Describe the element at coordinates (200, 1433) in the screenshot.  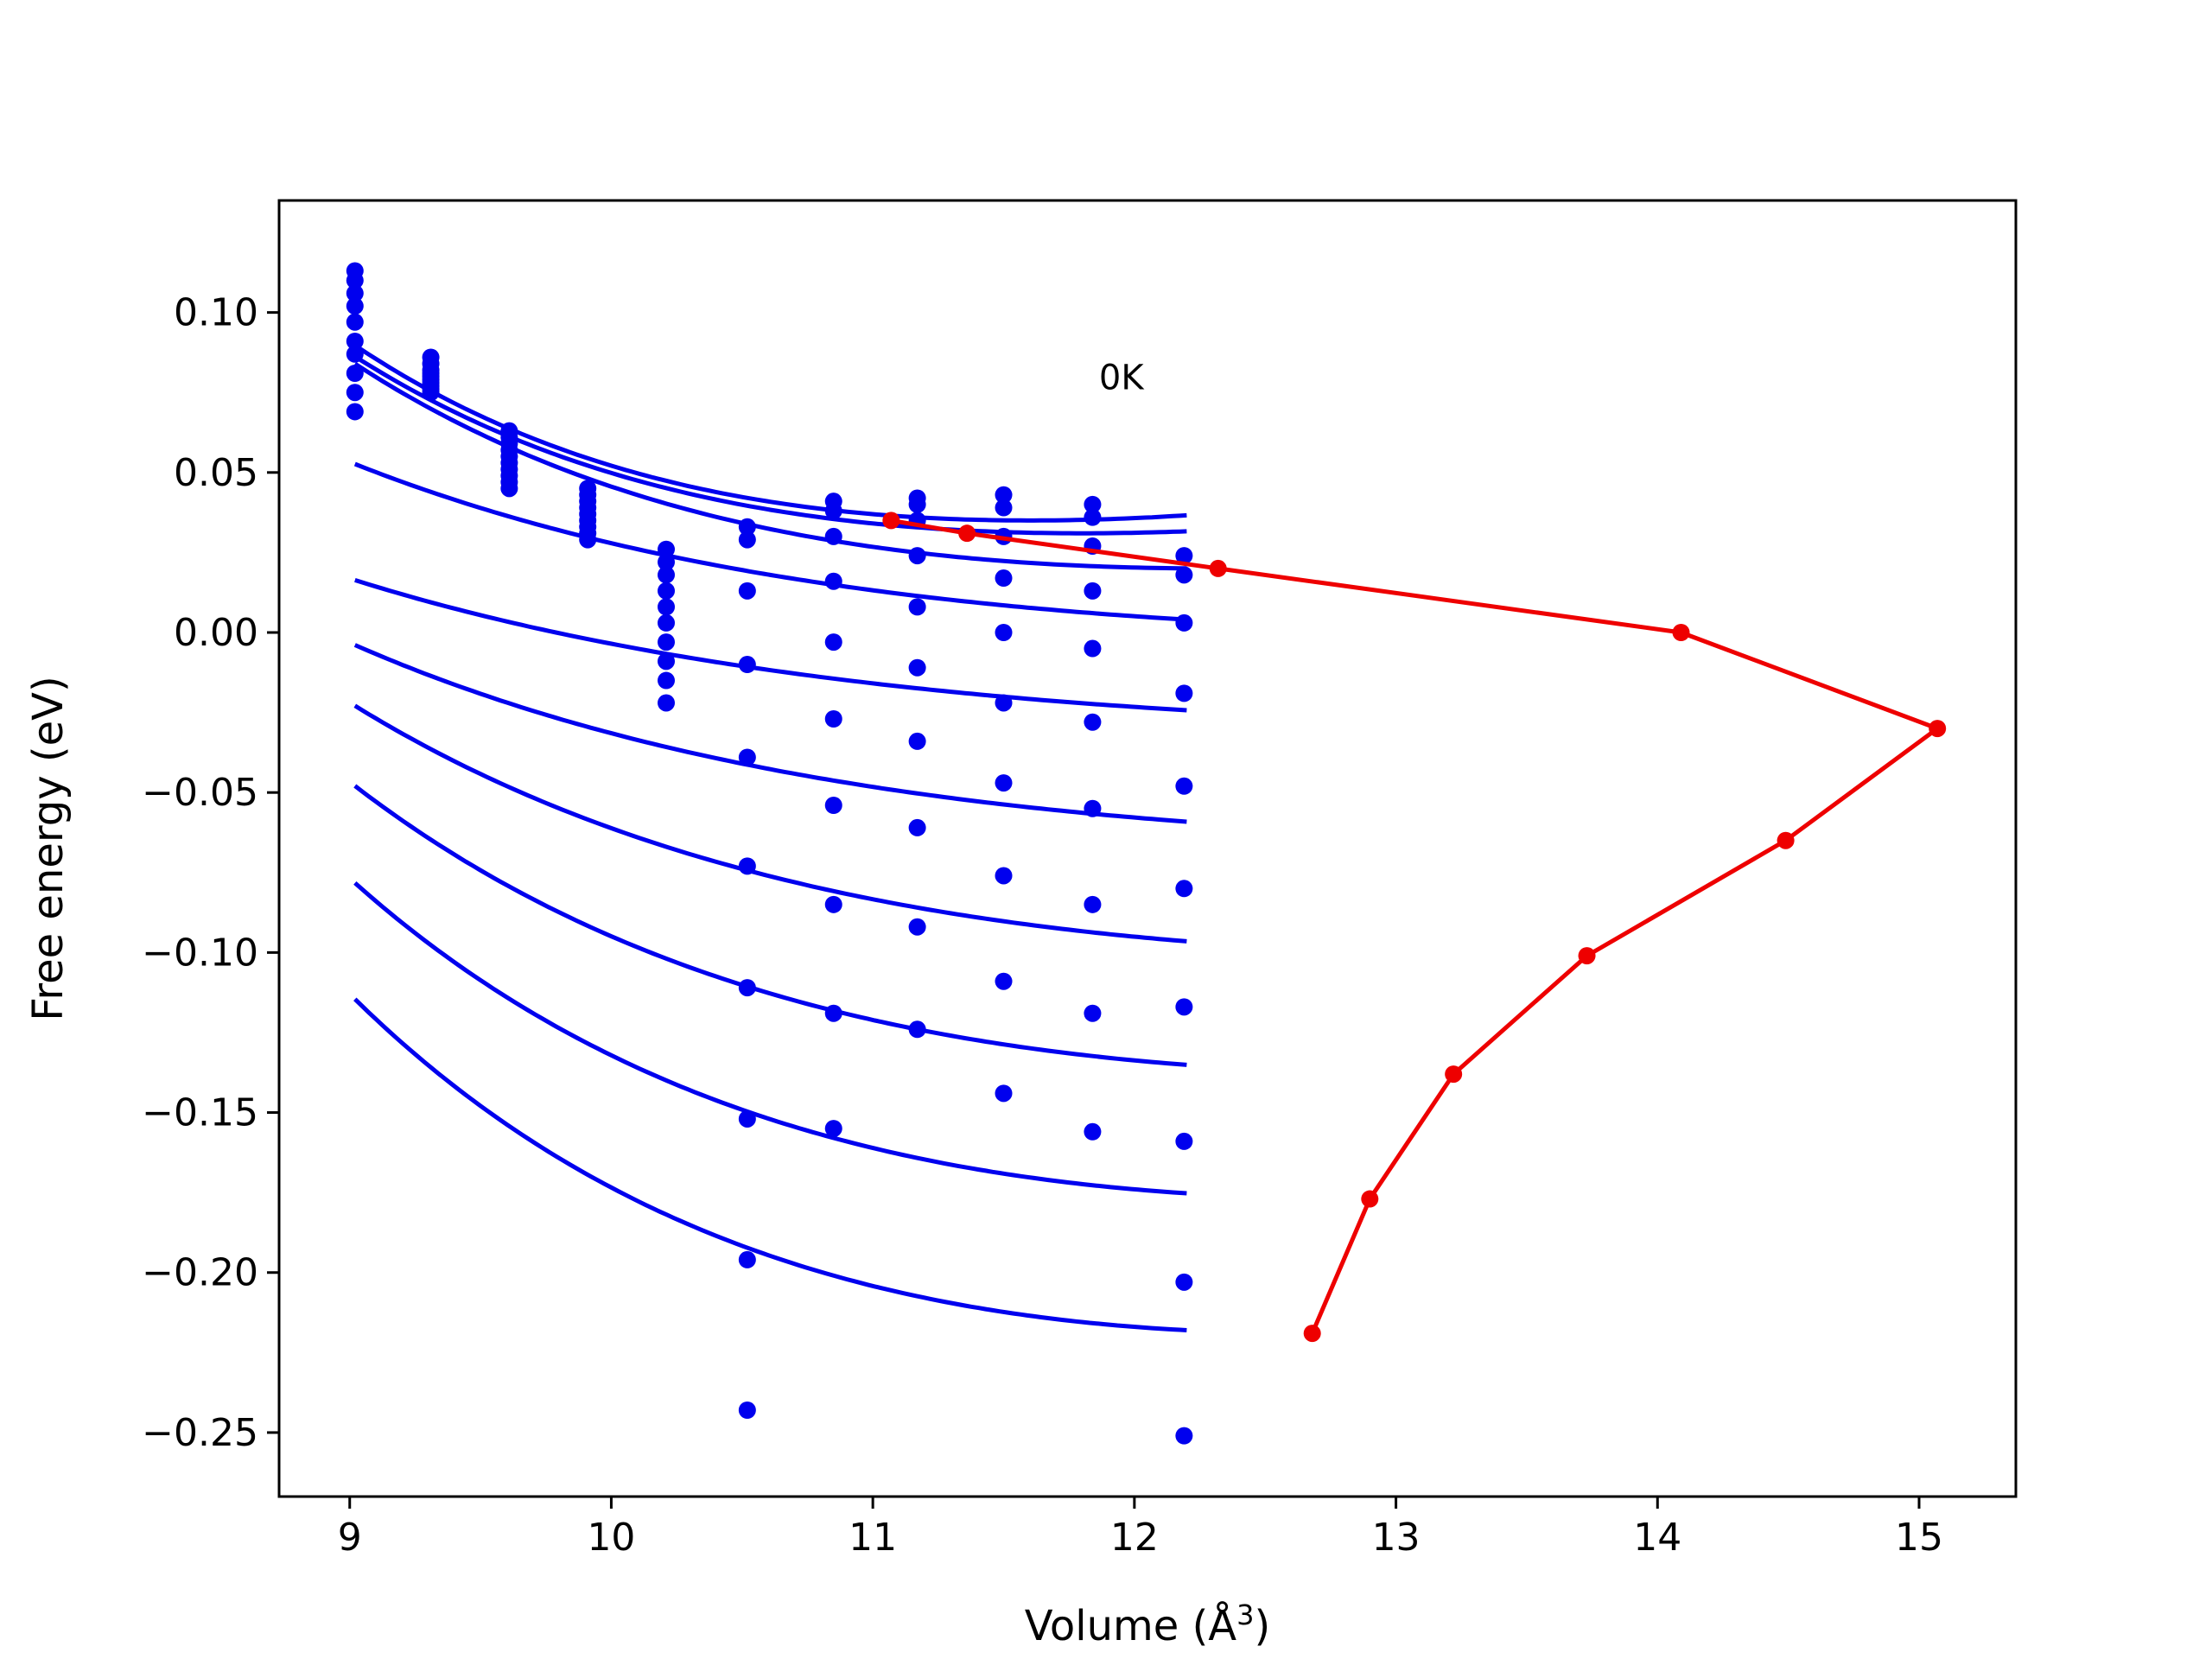
I see `y-tick-label: −0.25` at that location.